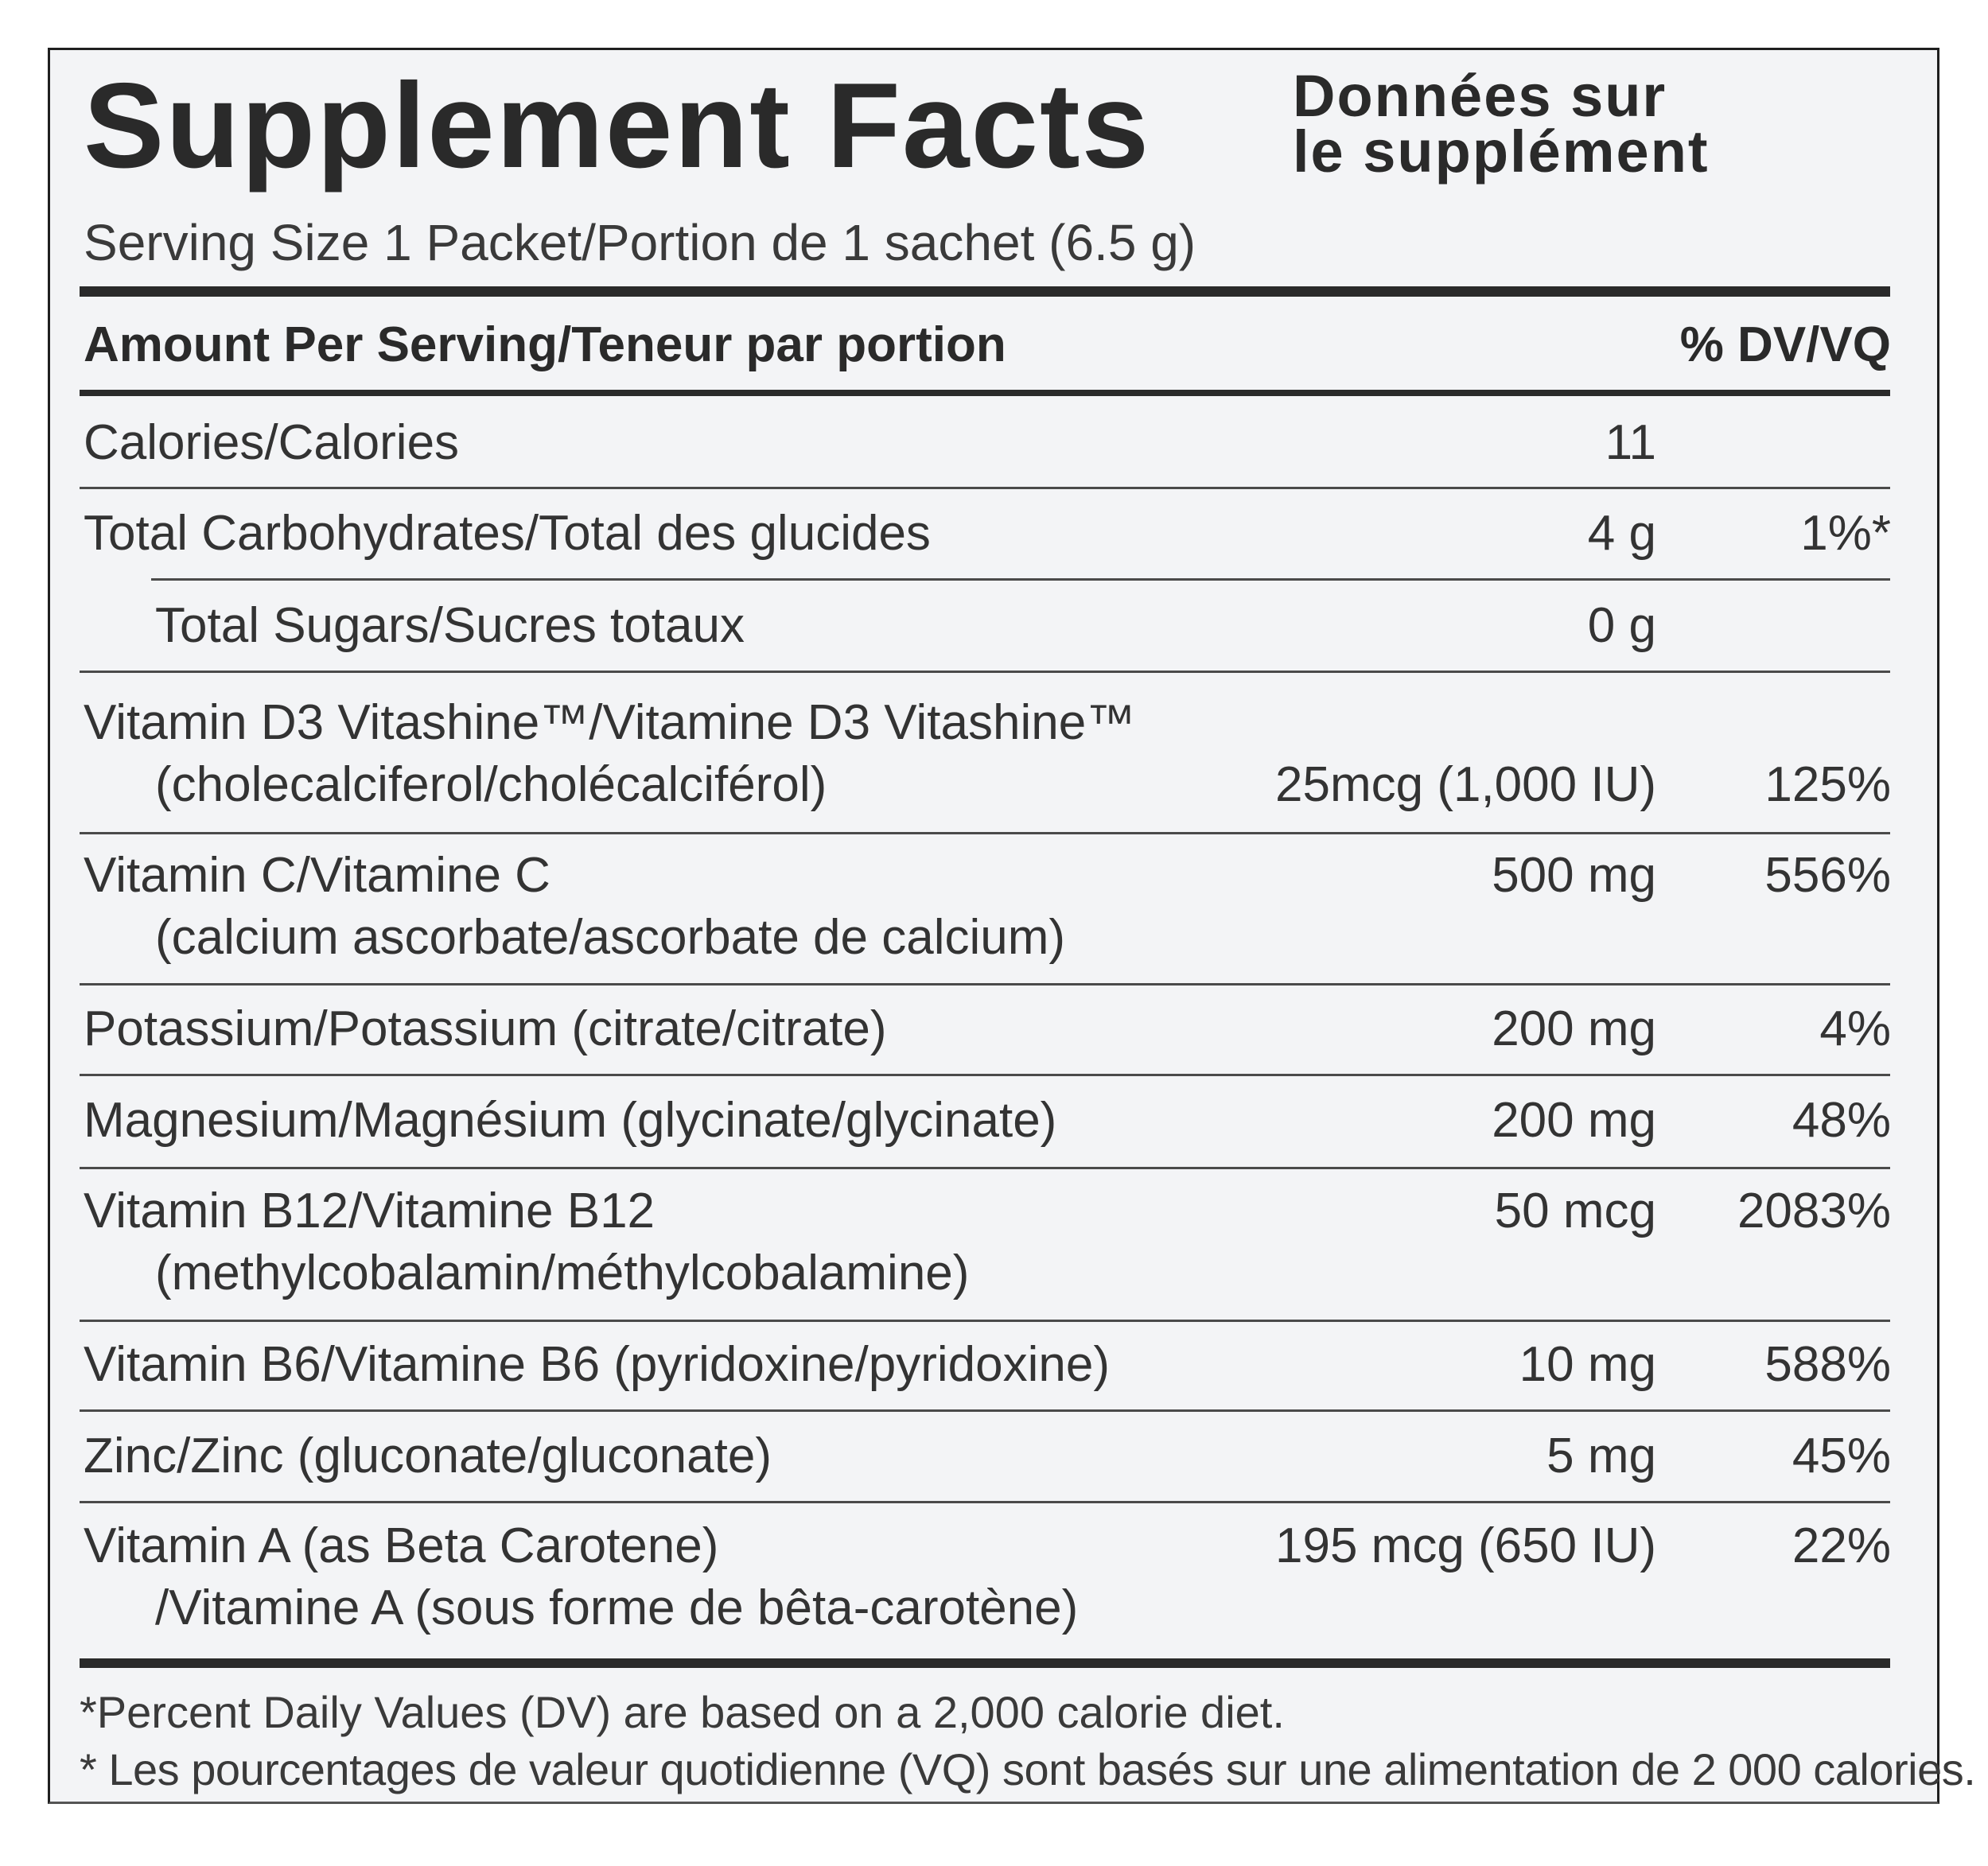 This screenshot has height=1866, width=1988. What do you see at coordinates (428, 1456) in the screenshot?
I see `nutrient-label: Zinc/Zinc (gluconate/gluconate)` at bounding box center [428, 1456].